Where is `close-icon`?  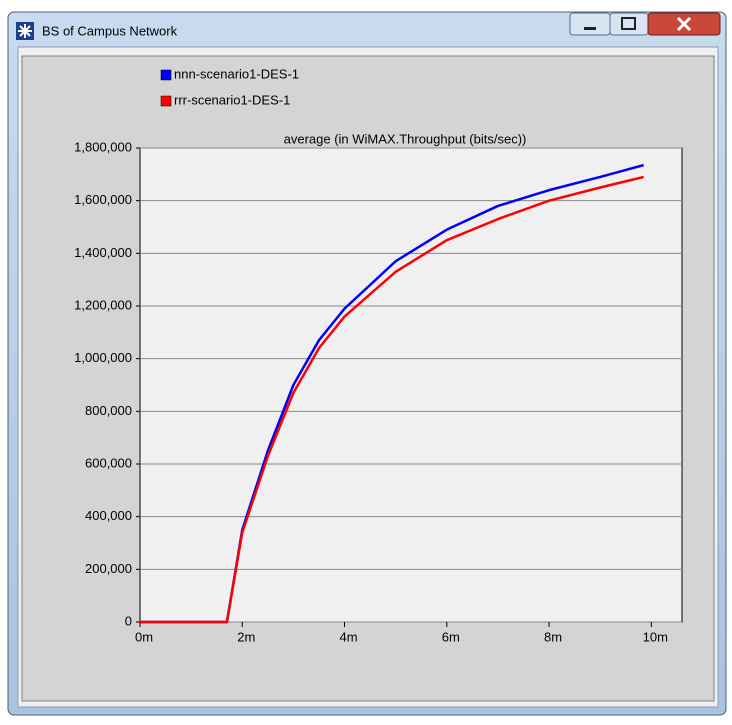
close-icon is located at coordinates (684, 24).